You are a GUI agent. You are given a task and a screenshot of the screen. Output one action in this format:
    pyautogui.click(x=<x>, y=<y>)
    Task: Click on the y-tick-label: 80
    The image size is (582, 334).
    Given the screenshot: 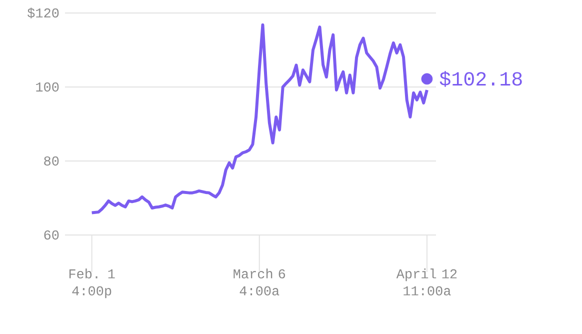 What is the action you would take?
    pyautogui.click(x=51, y=161)
    